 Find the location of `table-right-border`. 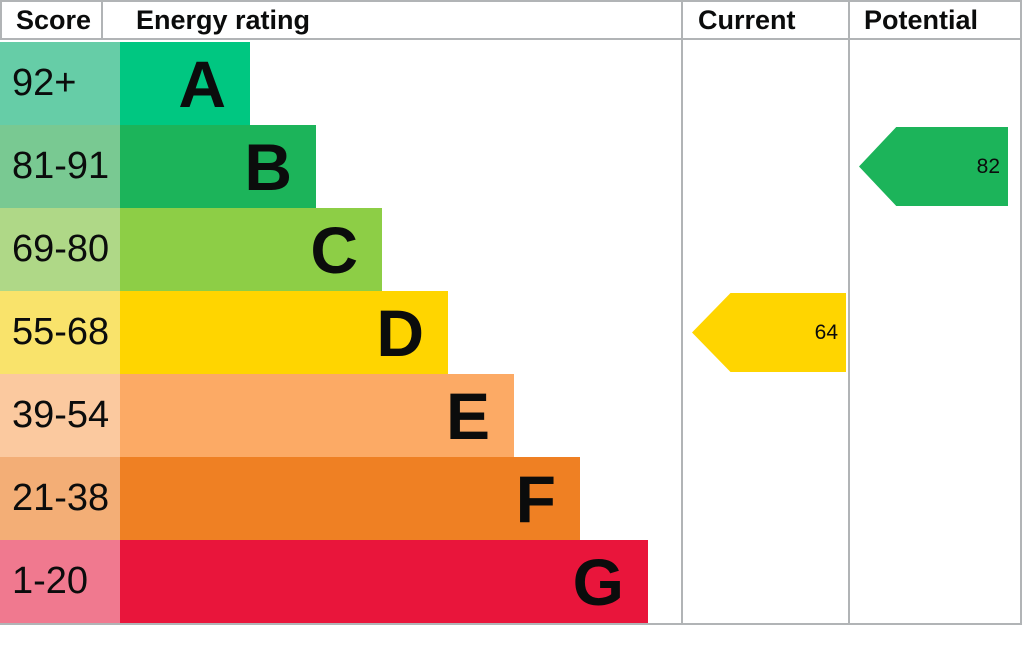

table-right-border is located at coordinates (1021, 332).